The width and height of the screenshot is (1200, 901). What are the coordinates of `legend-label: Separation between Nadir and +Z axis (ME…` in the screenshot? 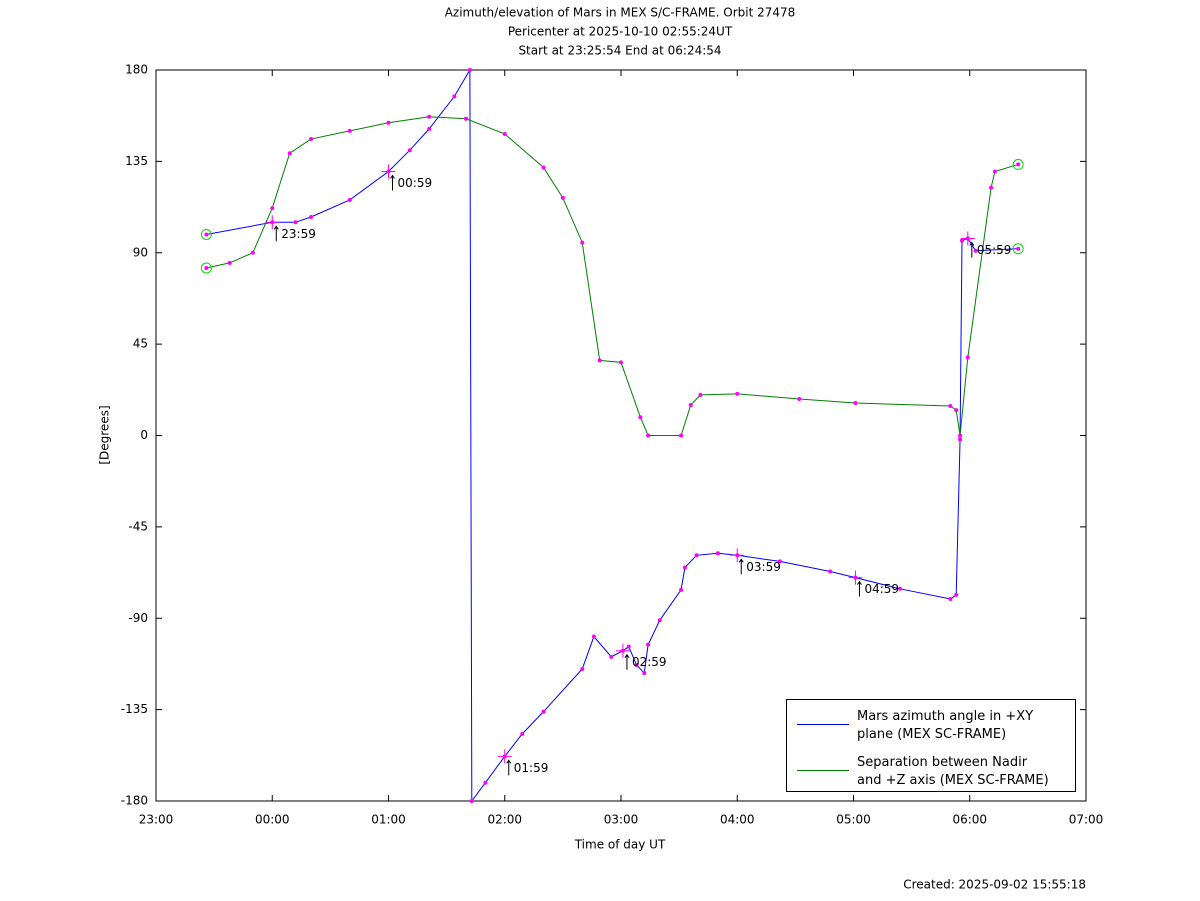 It's located at (953, 771).